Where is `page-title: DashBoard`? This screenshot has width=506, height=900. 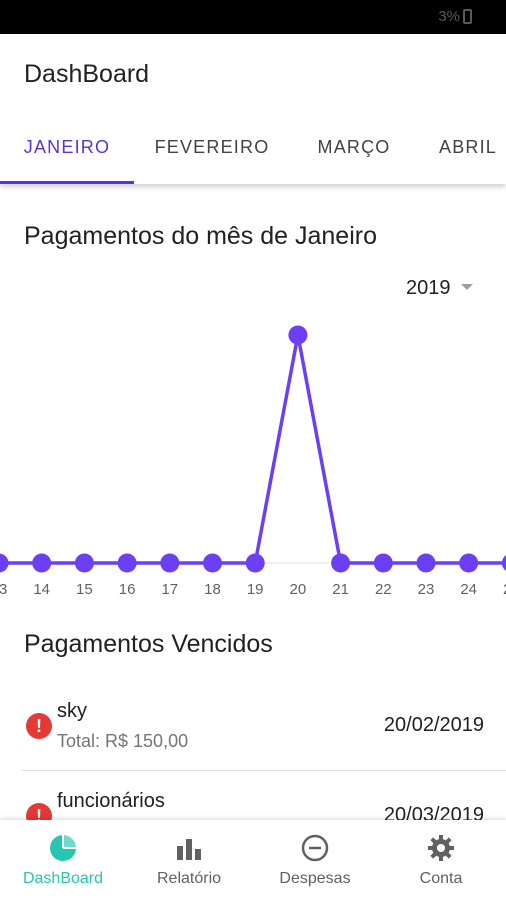 page-title: DashBoard is located at coordinates (87, 74).